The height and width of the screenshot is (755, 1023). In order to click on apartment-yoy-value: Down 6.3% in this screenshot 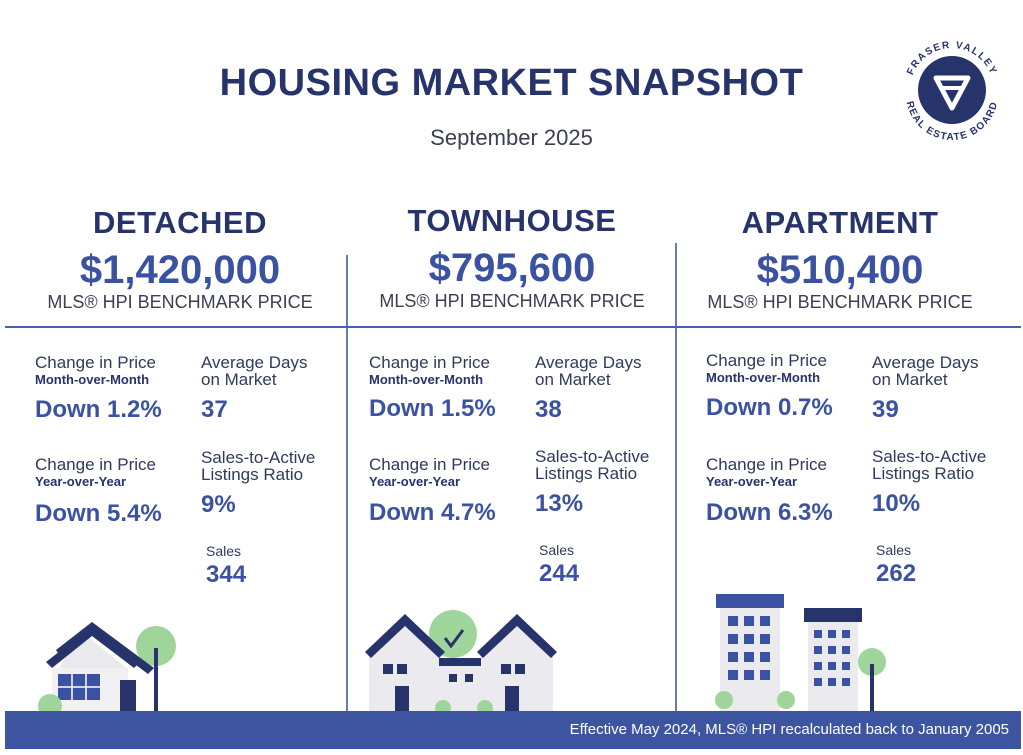, I will do `click(769, 512)`.